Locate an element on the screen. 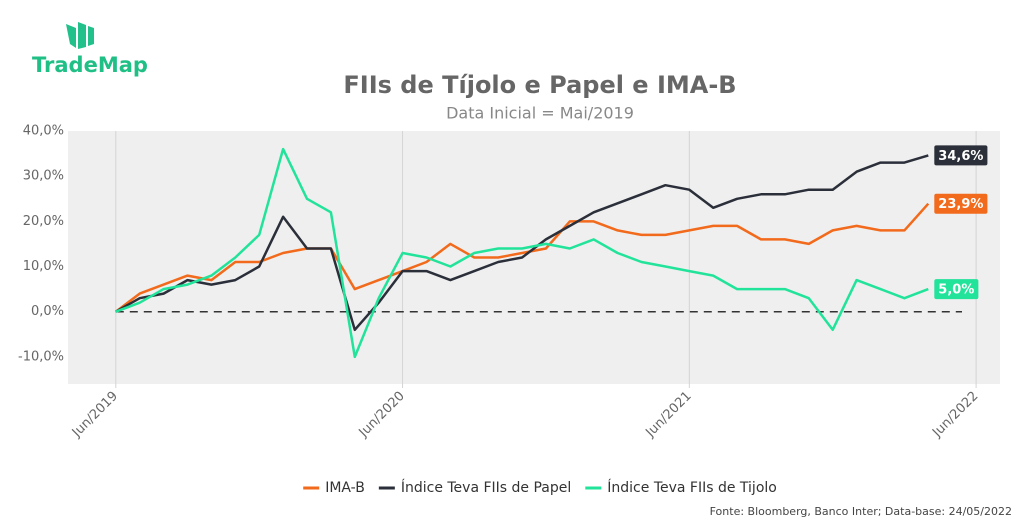 Image resolution: width=1024 pixels, height=528 pixels. end-label-text: 34,6% is located at coordinates (960, 156).